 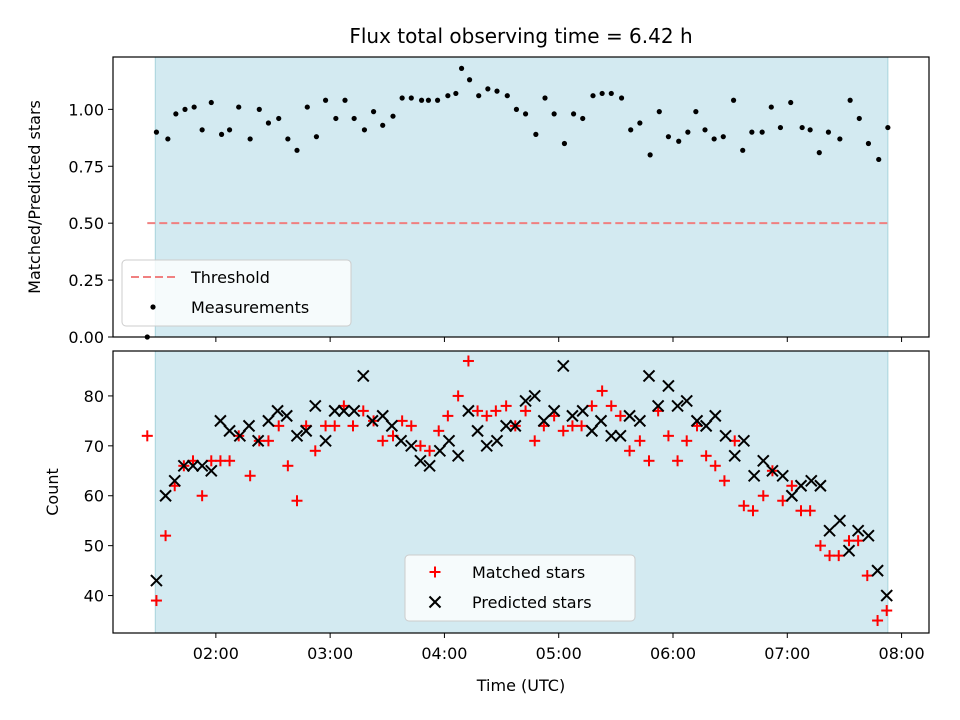 I want to click on legend-predicted-swatch-b, so click(x=435, y=602).